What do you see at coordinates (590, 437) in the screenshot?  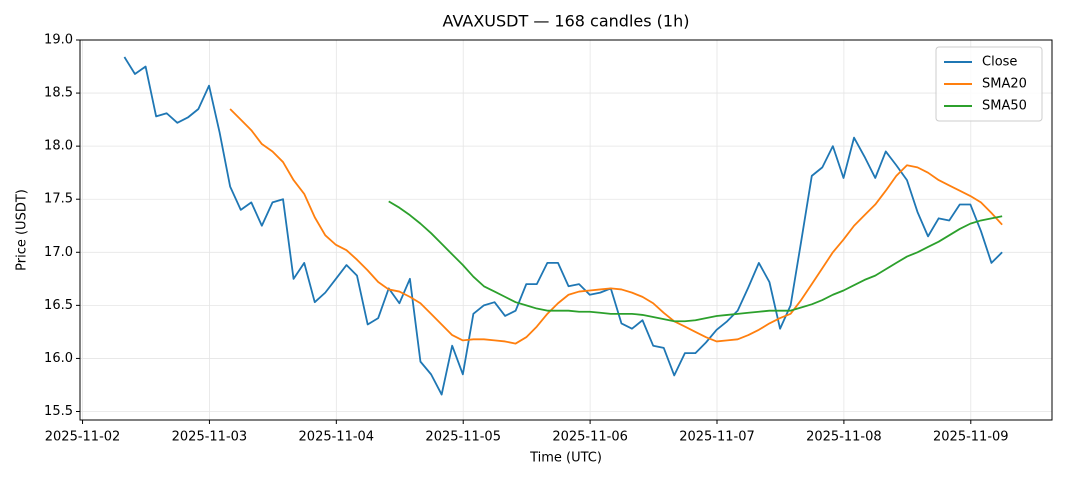 I see `x-tick-label: 2025-11-06` at bounding box center [590, 437].